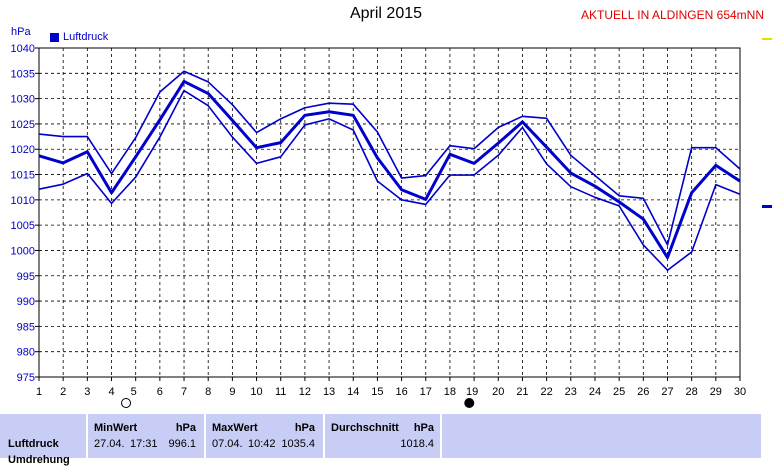 The image size is (772, 466). What do you see at coordinates (417, 444) in the screenshot?
I see `avg-value: 1018.4` at bounding box center [417, 444].